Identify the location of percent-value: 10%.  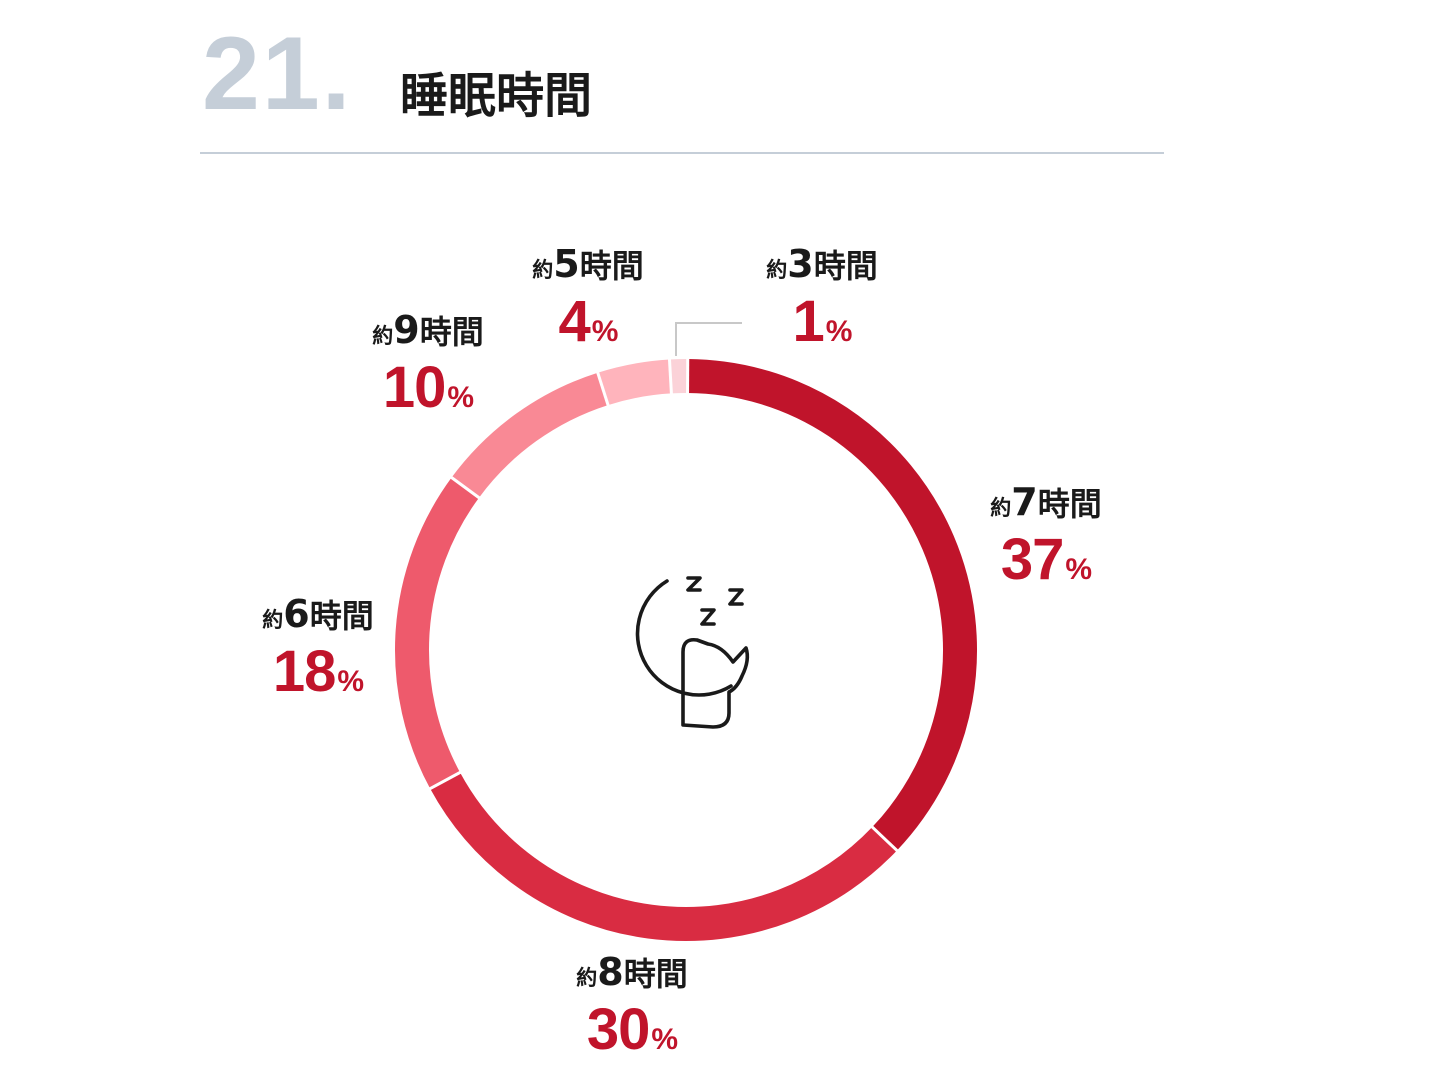
(428, 387).